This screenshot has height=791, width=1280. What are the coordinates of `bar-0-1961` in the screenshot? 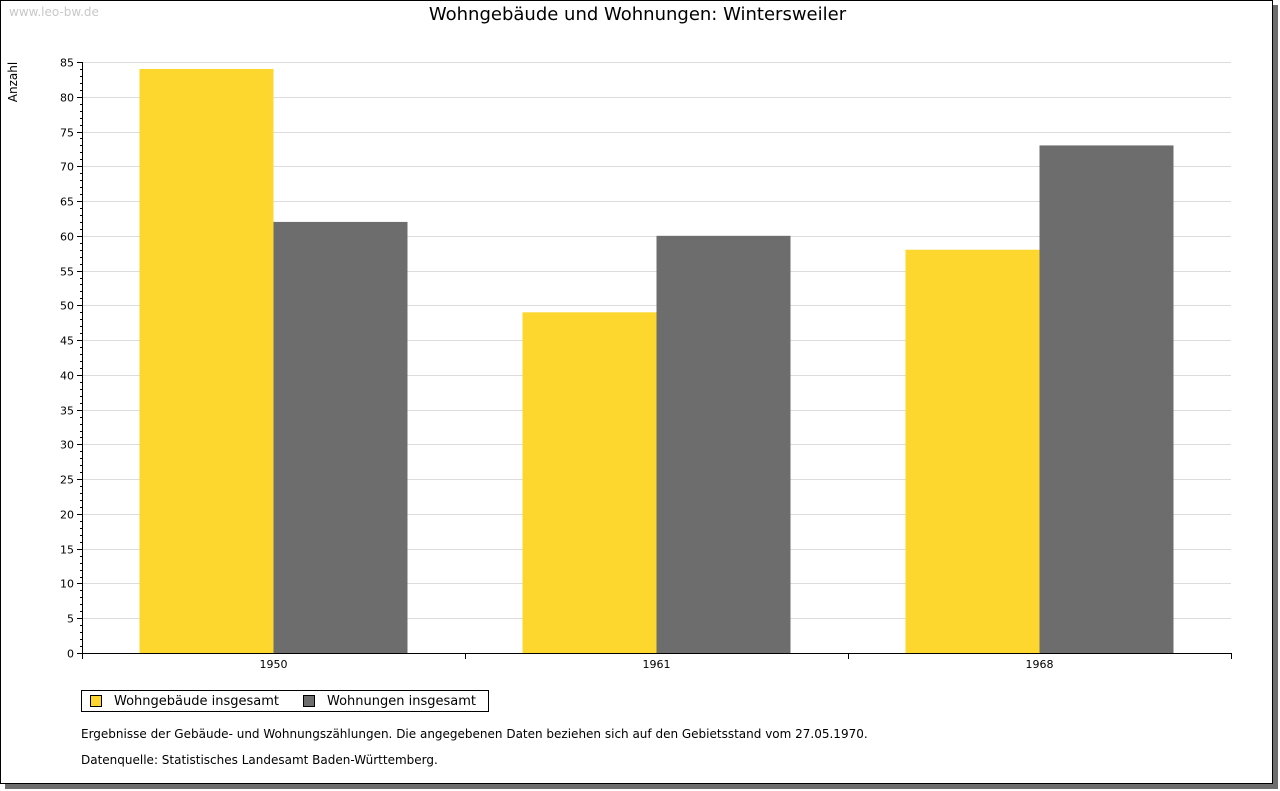 It's located at (589, 482).